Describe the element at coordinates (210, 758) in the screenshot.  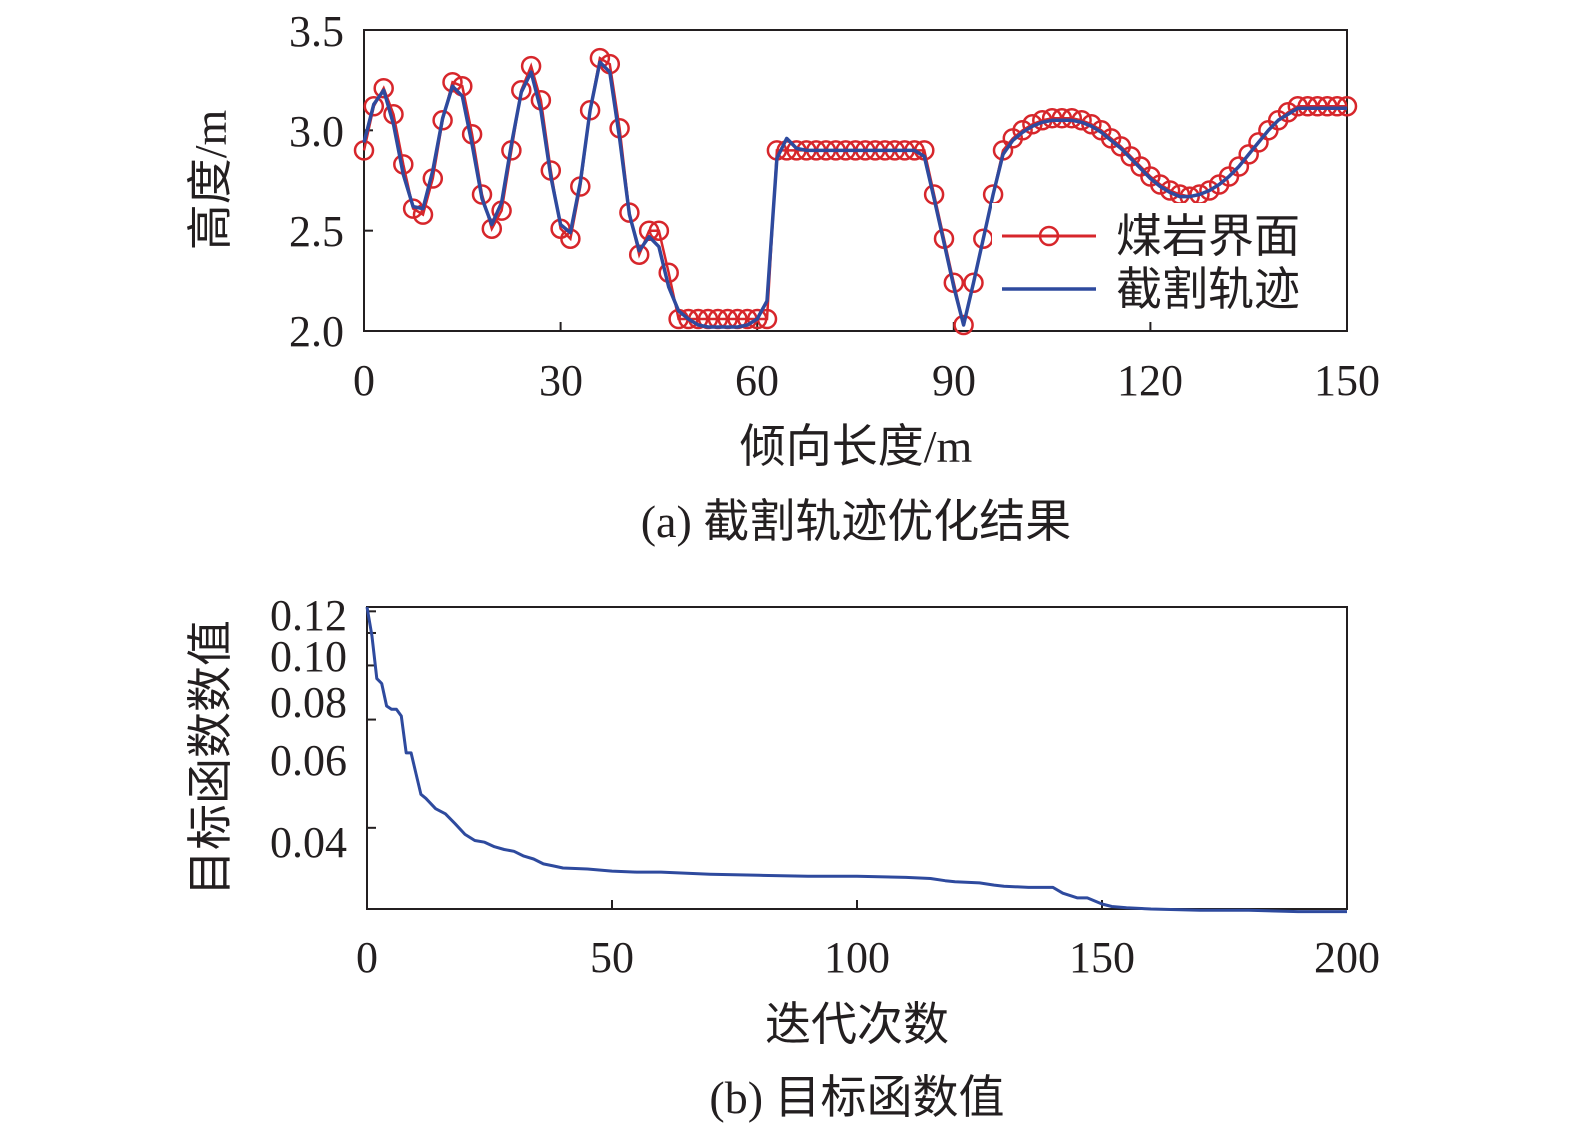
I see `chart-b-y-axis-label: 目标函数数值` at that location.